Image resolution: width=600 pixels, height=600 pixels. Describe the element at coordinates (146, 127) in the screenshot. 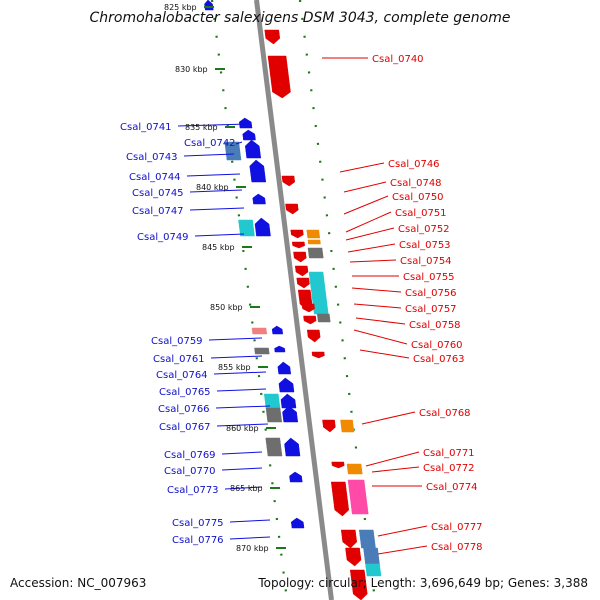

I see `gene-label-Csal_0741: Csal_0741` at that location.